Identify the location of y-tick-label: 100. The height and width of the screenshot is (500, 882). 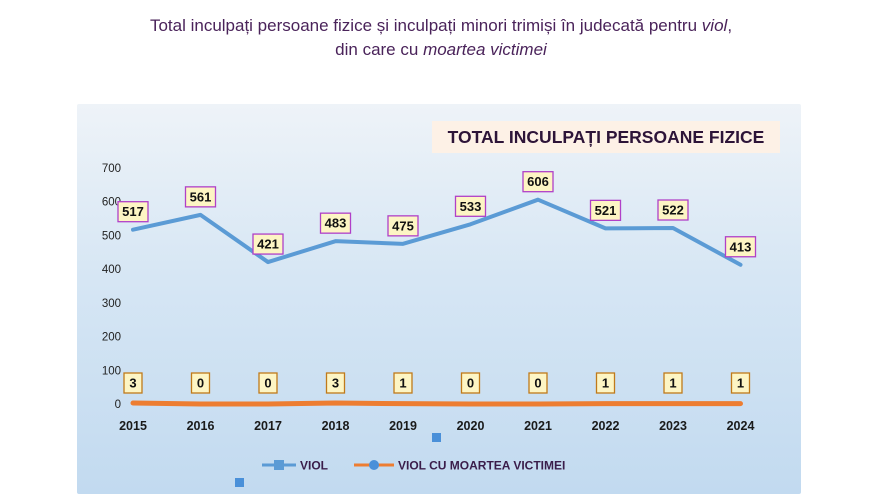
(111, 371).